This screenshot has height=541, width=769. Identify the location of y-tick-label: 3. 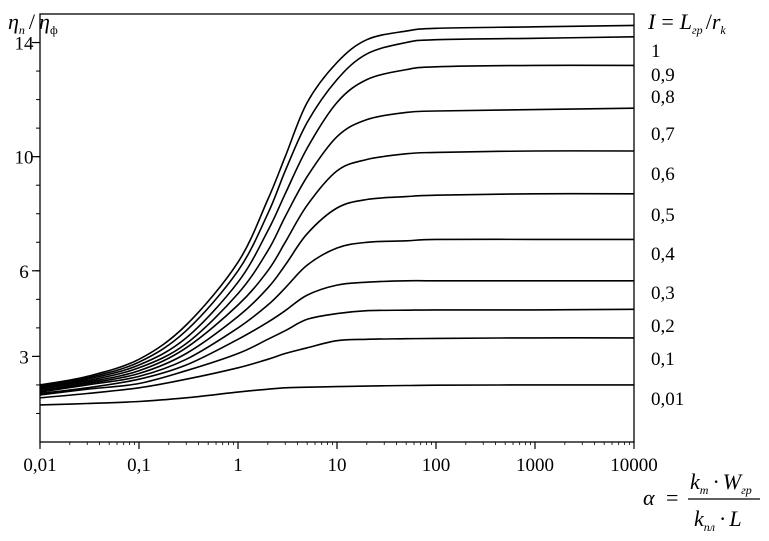
(24, 357).